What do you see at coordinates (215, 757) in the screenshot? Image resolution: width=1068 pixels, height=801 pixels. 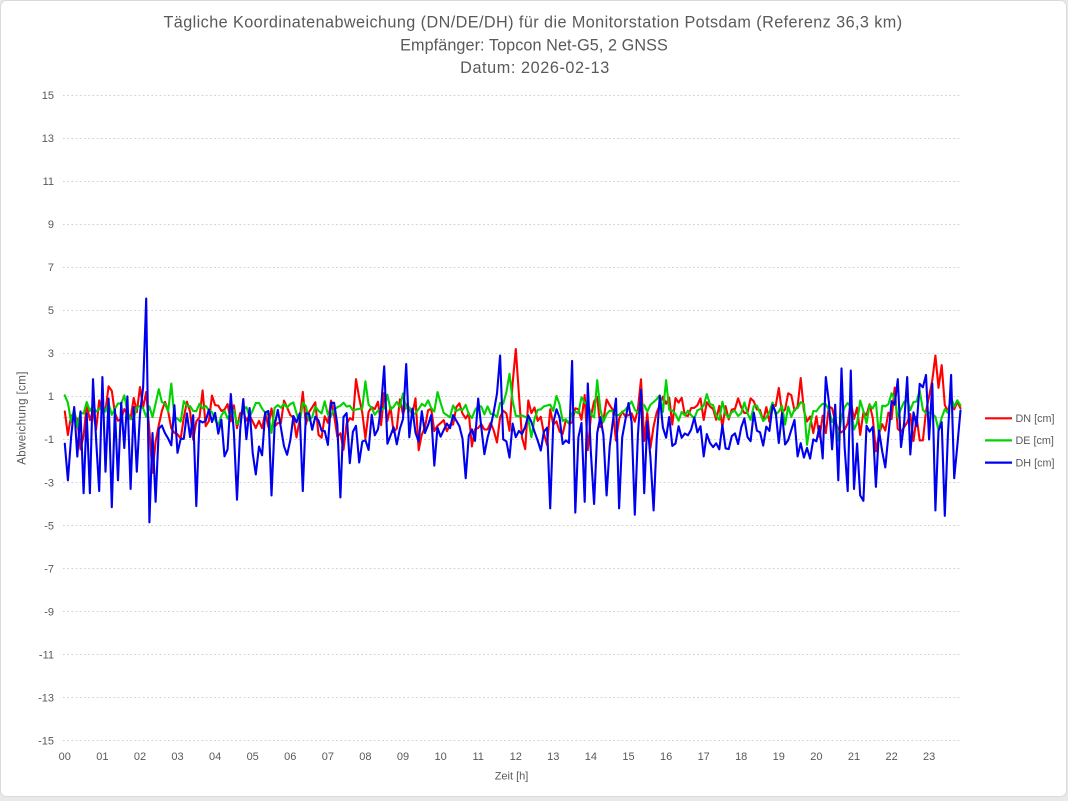 I see `svg-text: 04` at bounding box center [215, 757].